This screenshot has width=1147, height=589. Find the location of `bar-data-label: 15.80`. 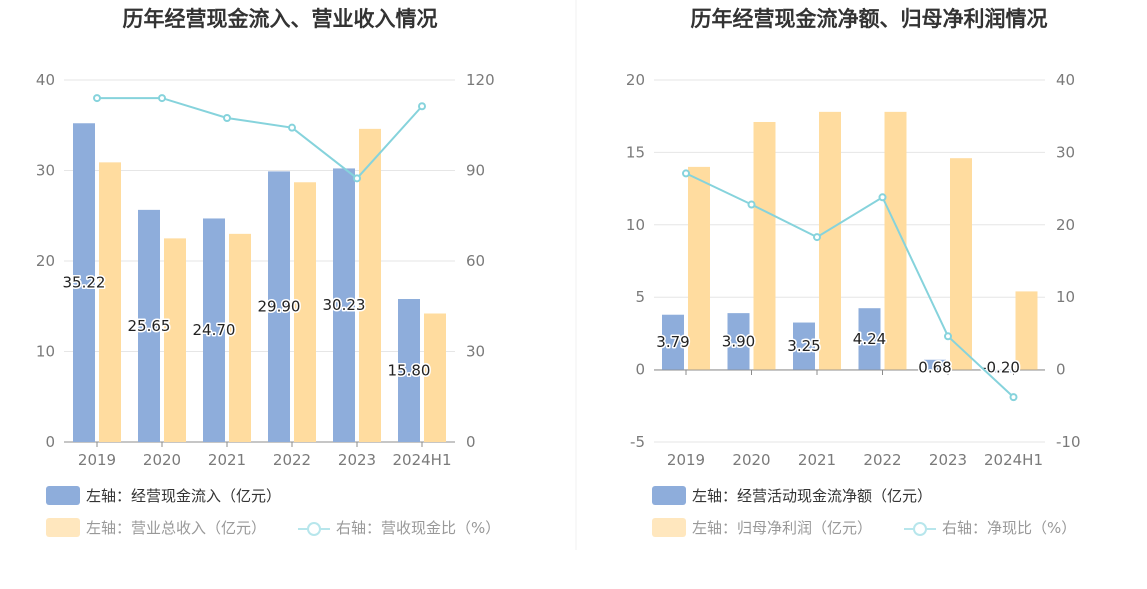

bar-data-label: 15.80 is located at coordinates (409, 371).